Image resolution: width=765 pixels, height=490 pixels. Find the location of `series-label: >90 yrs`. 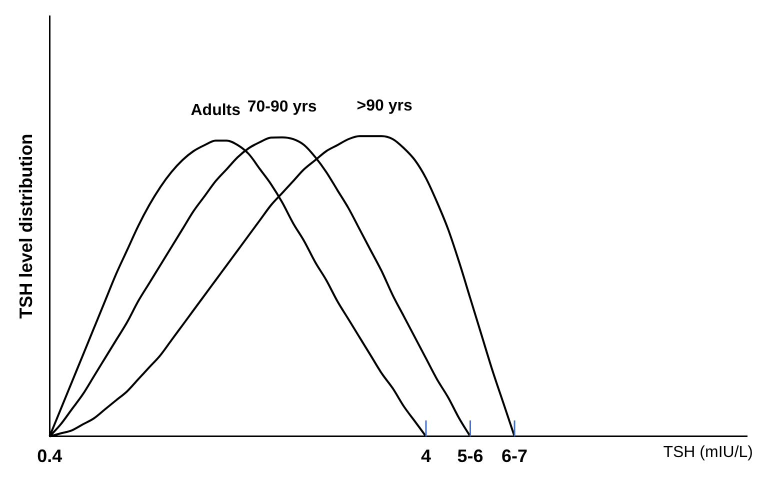

series-label: >90 yrs is located at coordinates (384, 106).